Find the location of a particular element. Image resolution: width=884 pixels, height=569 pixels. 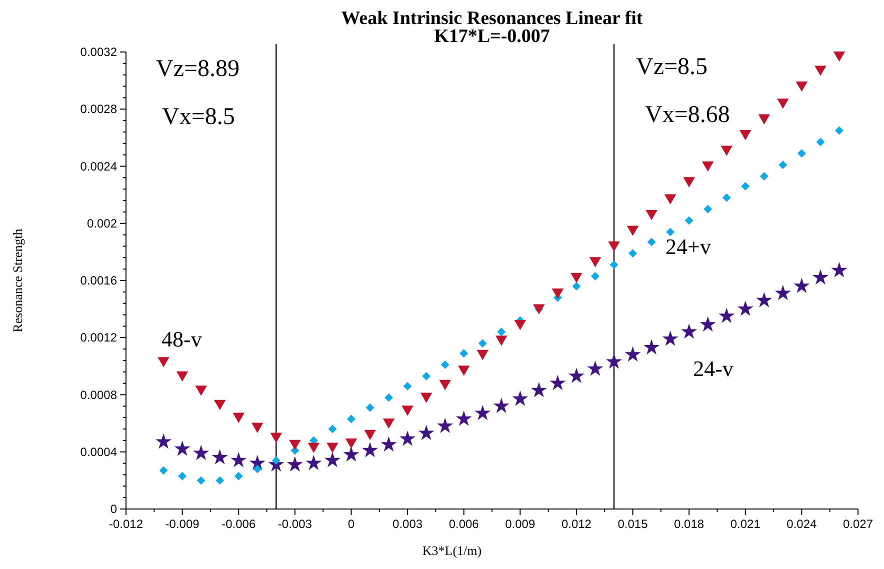

y-tick-label: 0.0016 is located at coordinates (99, 281).